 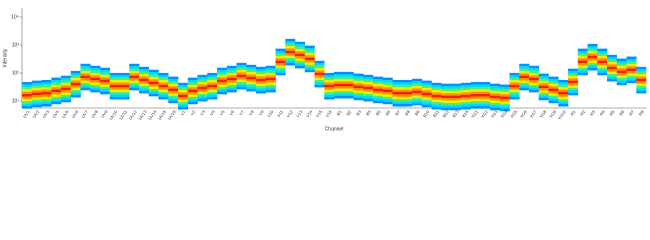 I want to click on x-tick-label: UV5, so click(x=65, y=114).